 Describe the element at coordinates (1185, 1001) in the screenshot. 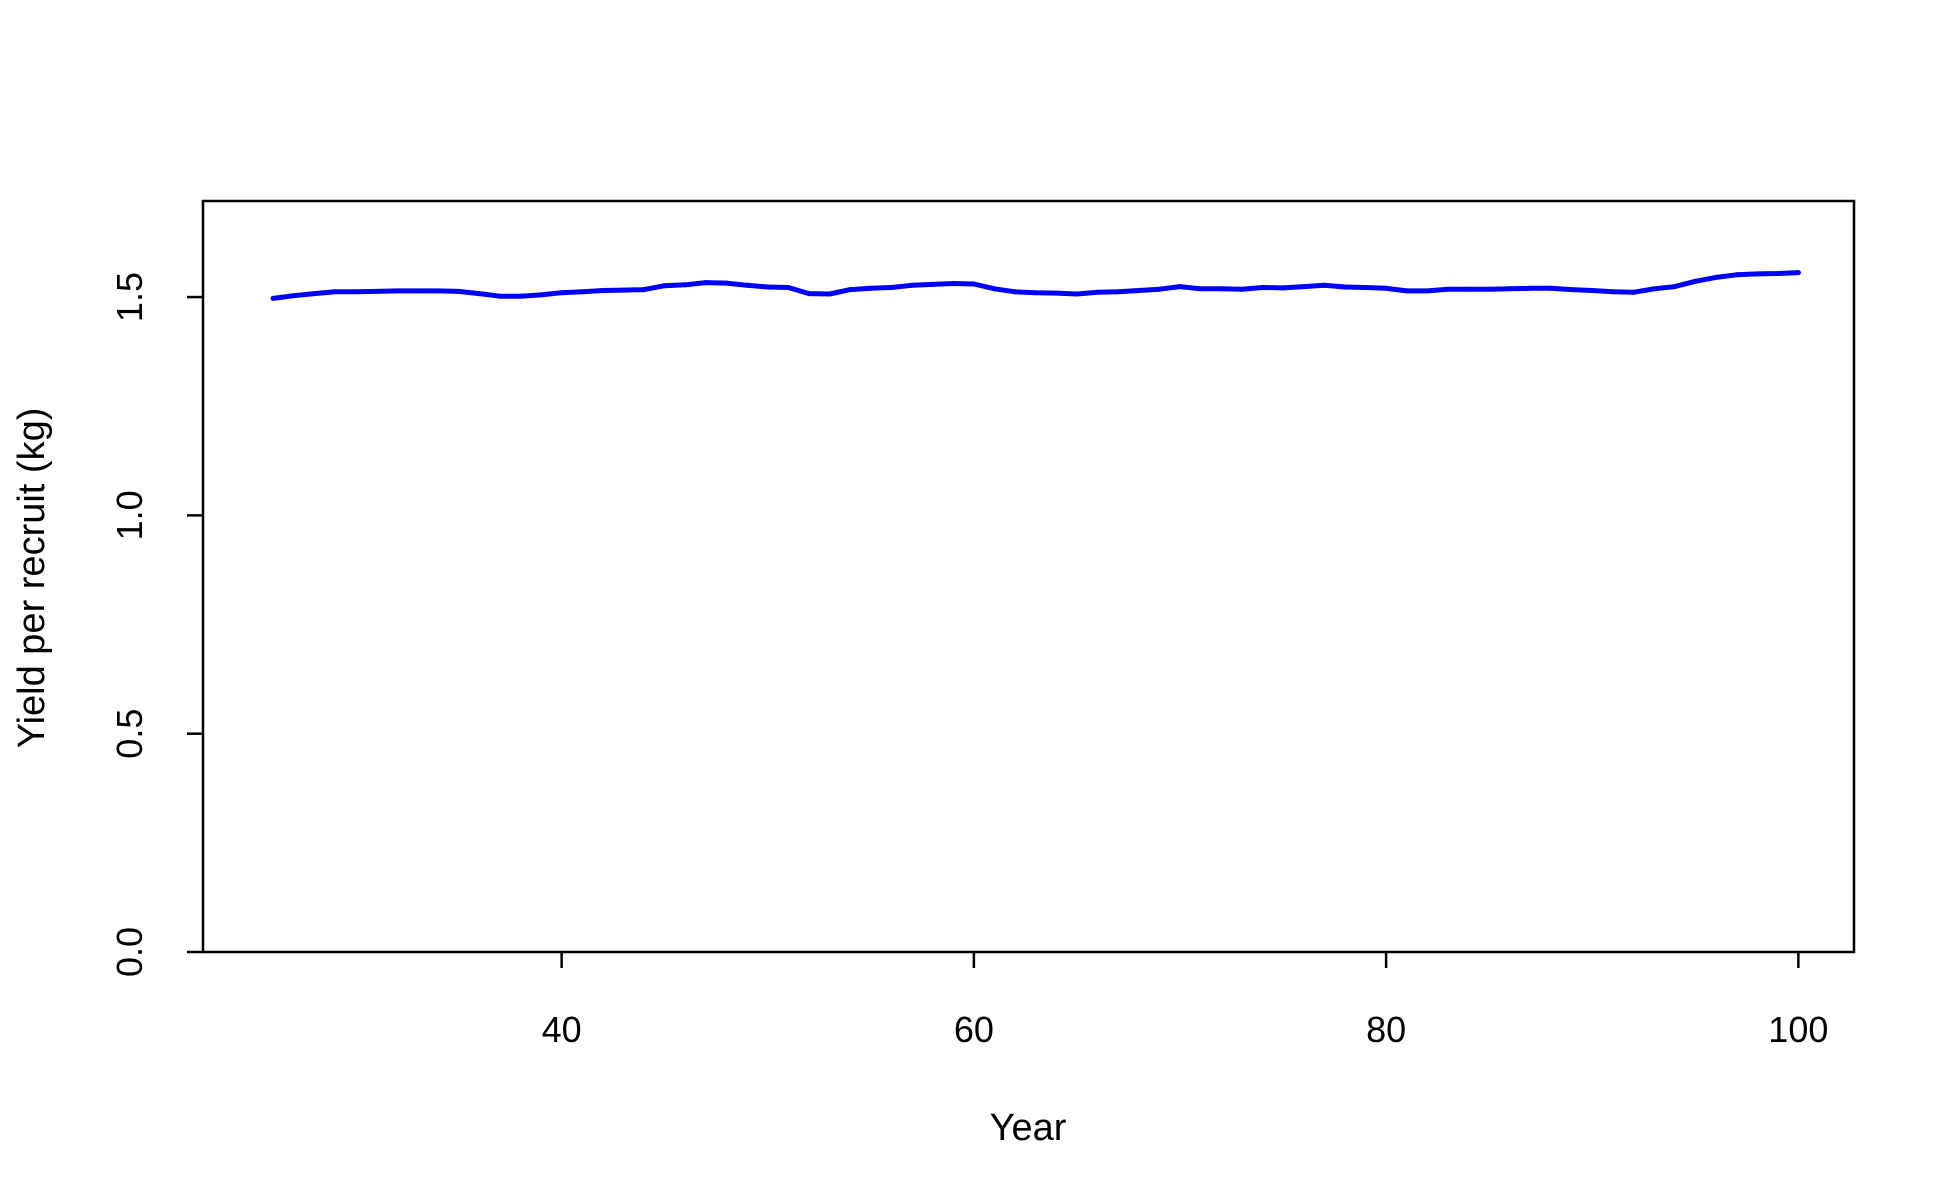

I see `x-axis: 40 60 80 100` at that location.